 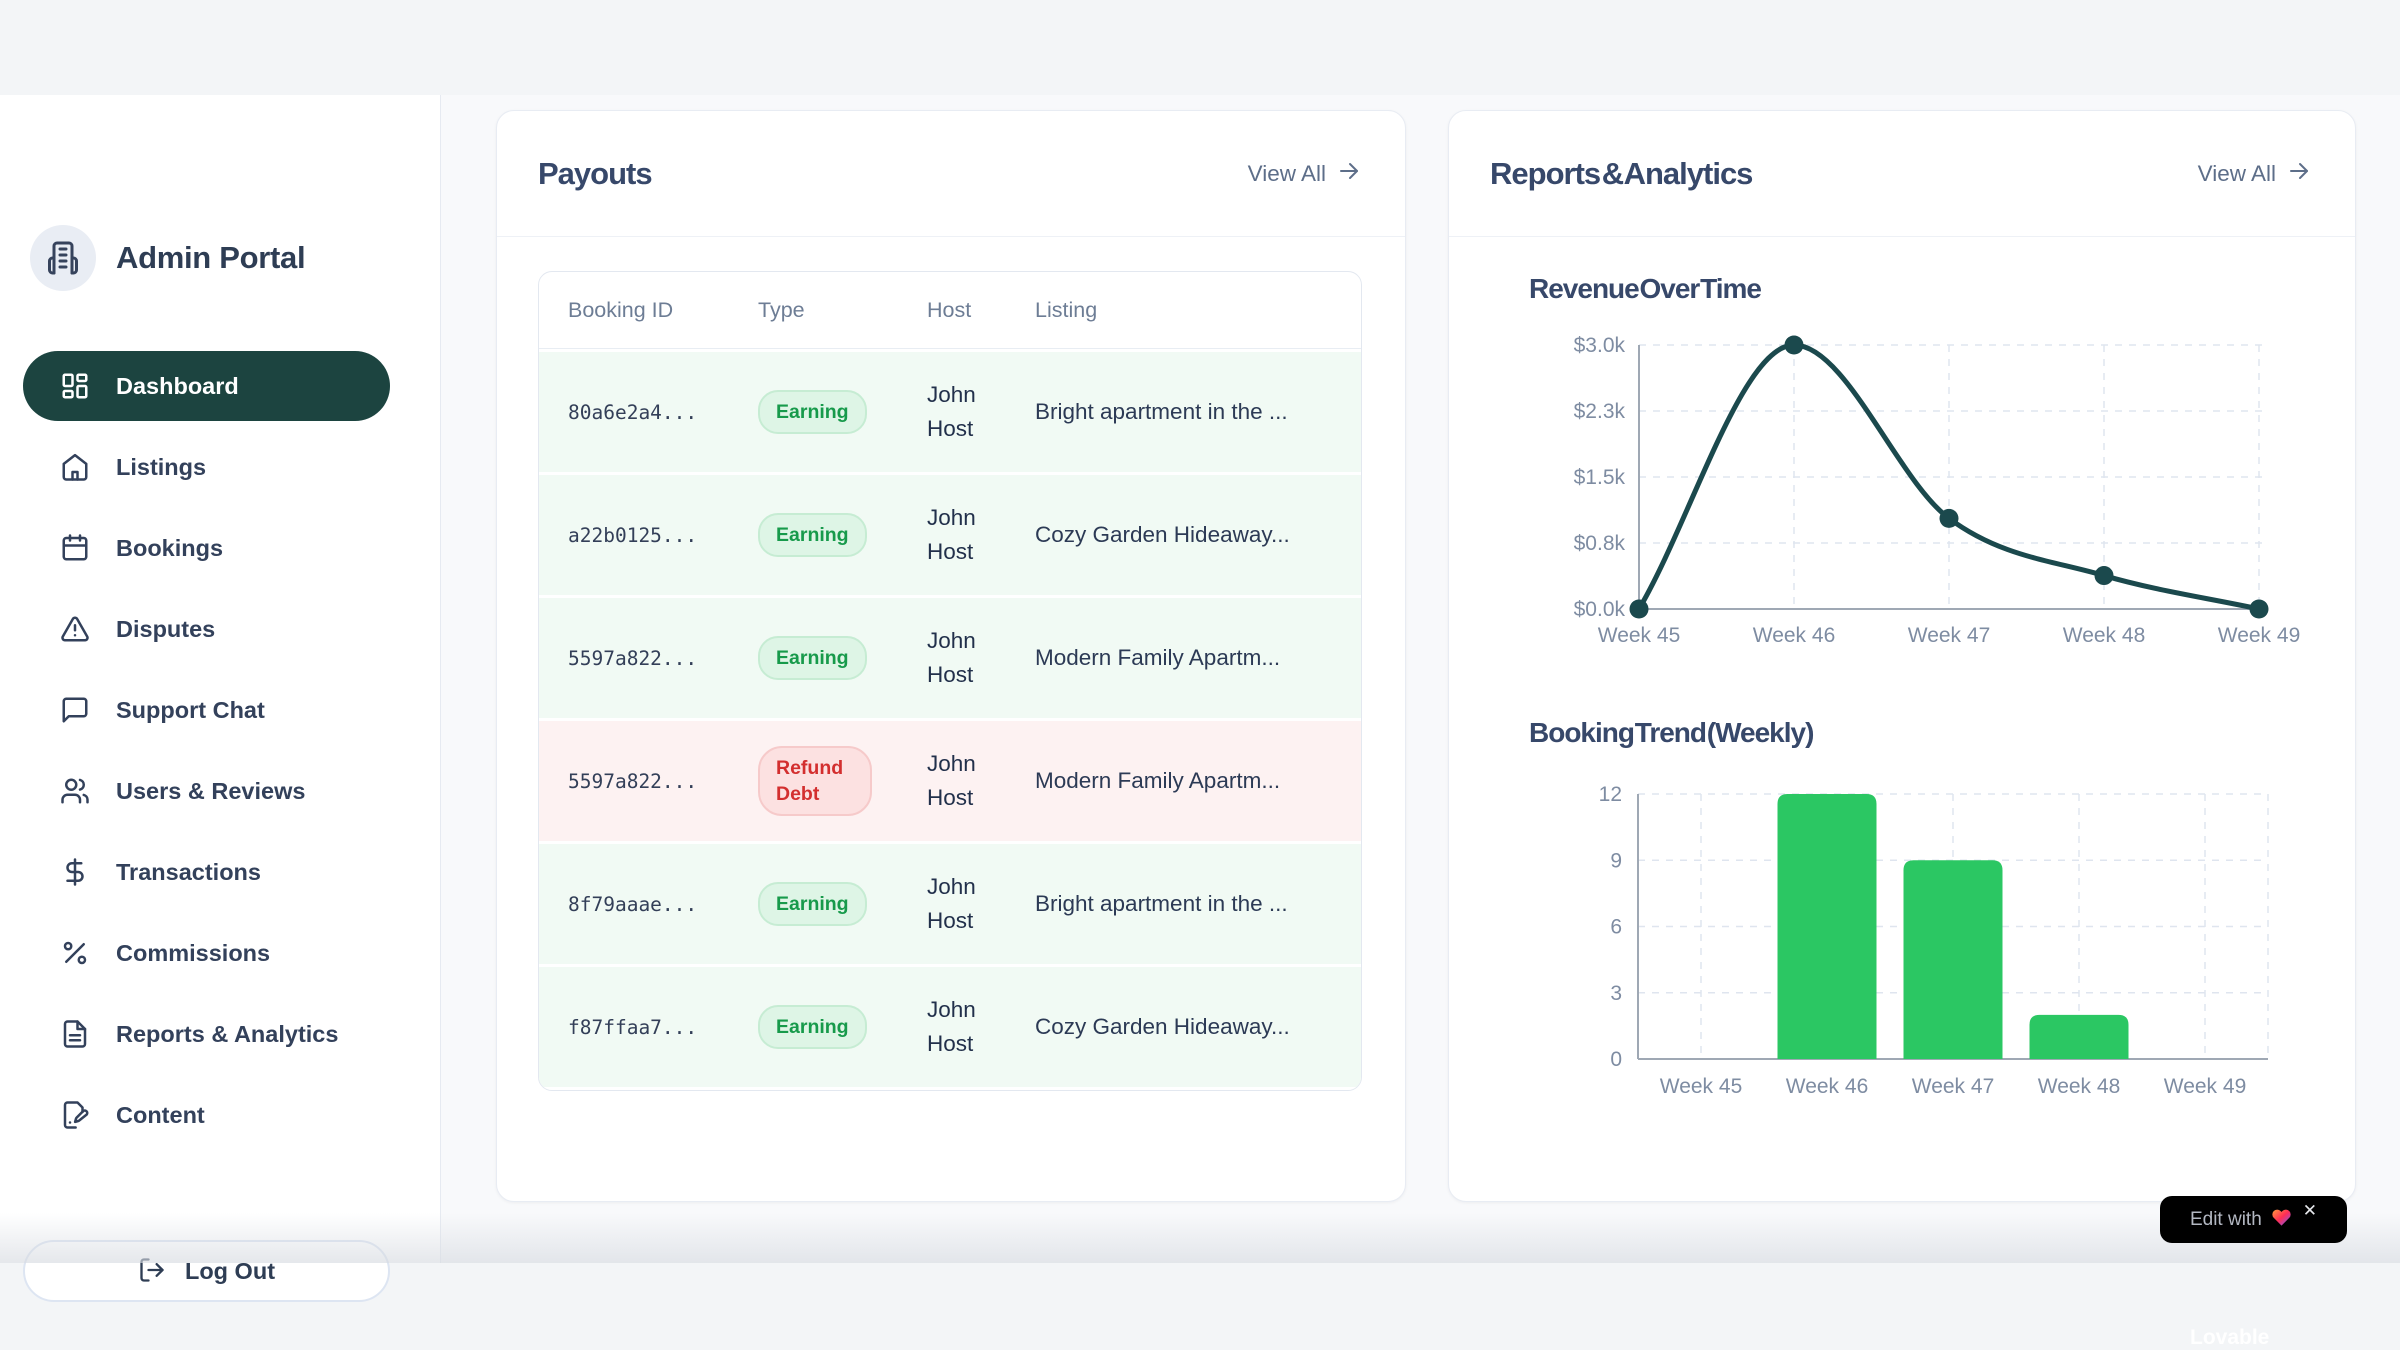 I want to click on sidebar-item-support-chat: Support Chat, so click(x=206, y=710).